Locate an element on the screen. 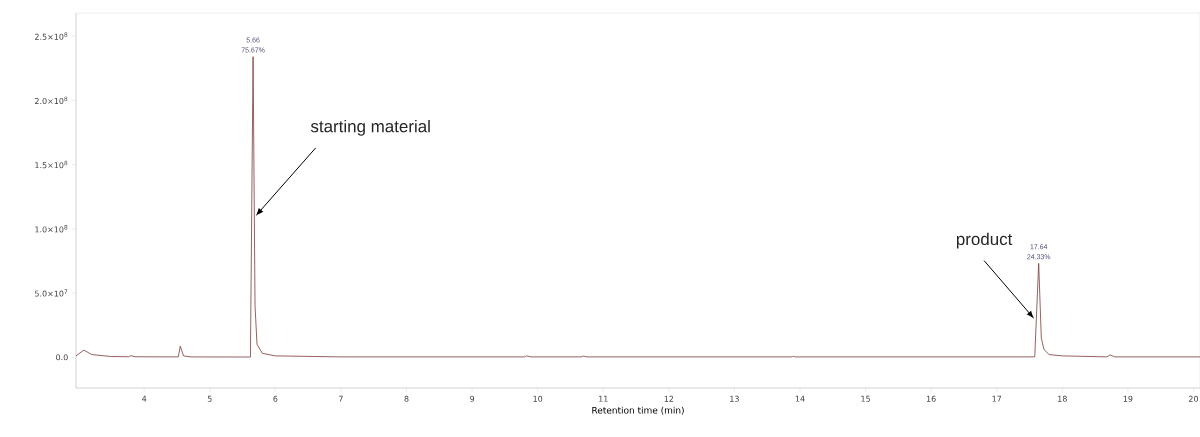  annotation: starting material is located at coordinates (370, 127).